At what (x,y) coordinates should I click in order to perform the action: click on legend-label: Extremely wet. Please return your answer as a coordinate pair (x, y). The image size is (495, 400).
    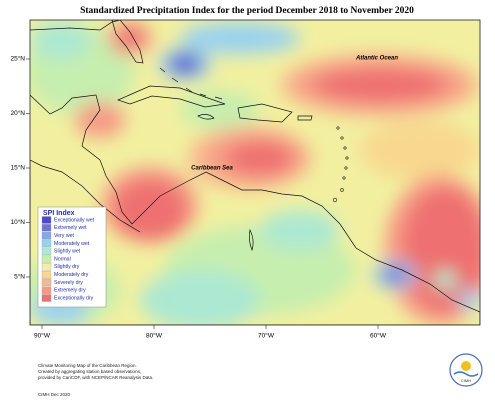
    Looking at the image, I should click on (70, 228).